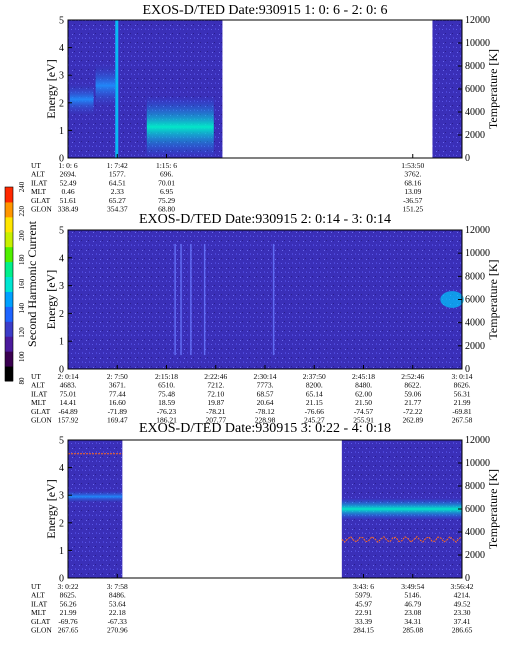 This screenshot has height=649, width=505. Describe the element at coordinates (166, 376) in the screenshot. I see `orbit-value: 2:15:18` at that location.